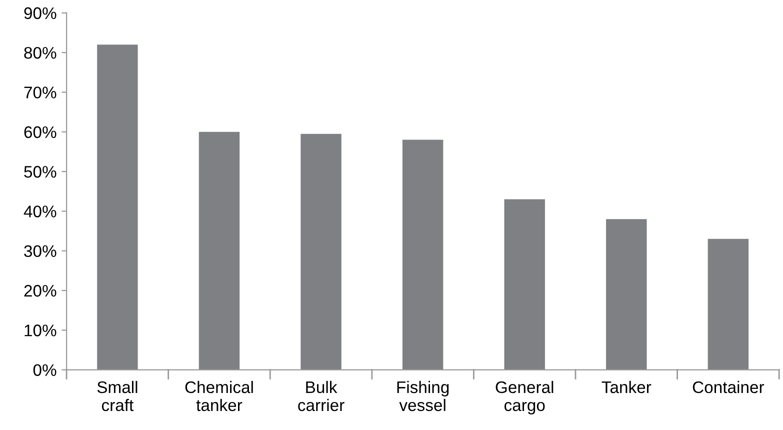 The image size is (783, 430). What do you see at coordinates (40, 52) in the screenshot?
I see `y-tick-label: 80%` at bounding box center [40, 52].